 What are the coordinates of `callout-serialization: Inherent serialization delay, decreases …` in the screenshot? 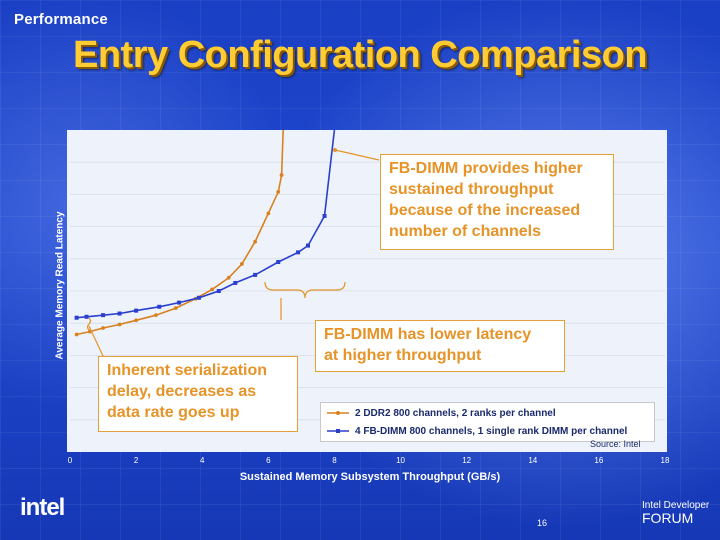 It's located at (198, 394).